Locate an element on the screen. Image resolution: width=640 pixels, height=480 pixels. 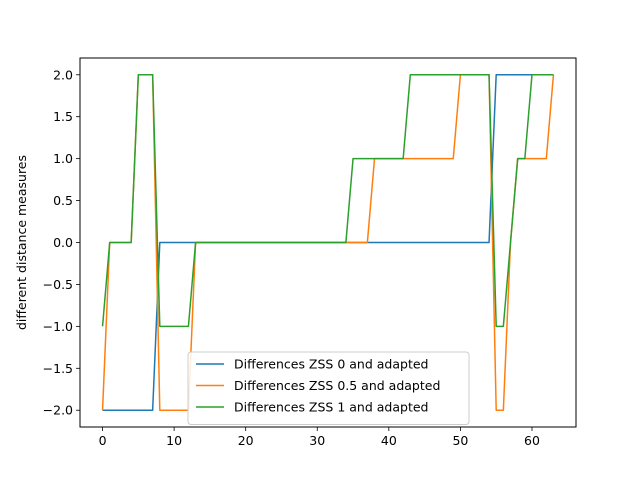
y-tick-label: 0.0 is located at coordinates (63, 242).